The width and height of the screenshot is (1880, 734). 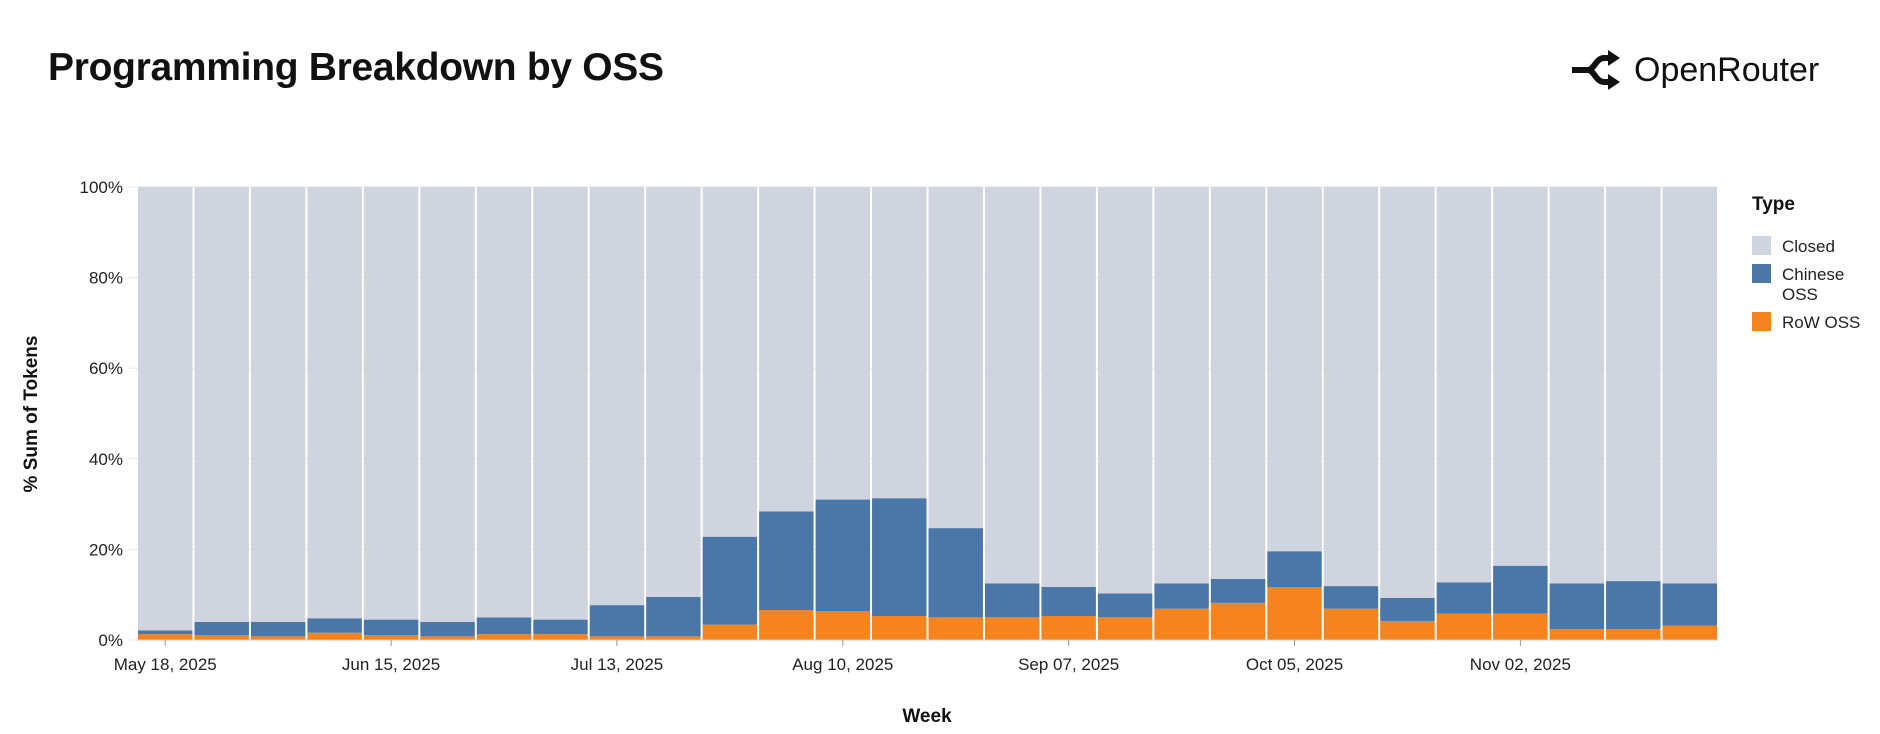 I want to click on legend-label: Chinese OSS, so click(x=1813, y=284).